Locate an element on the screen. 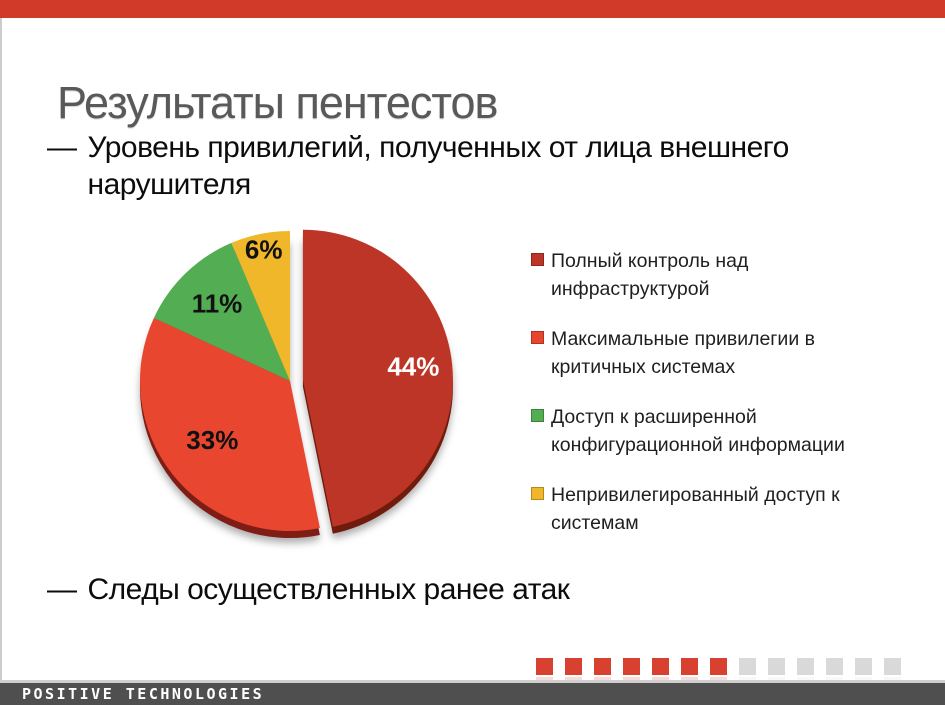  pie-chart-svg: 44% 33% 11%6% is located at coordinates (296, 383).